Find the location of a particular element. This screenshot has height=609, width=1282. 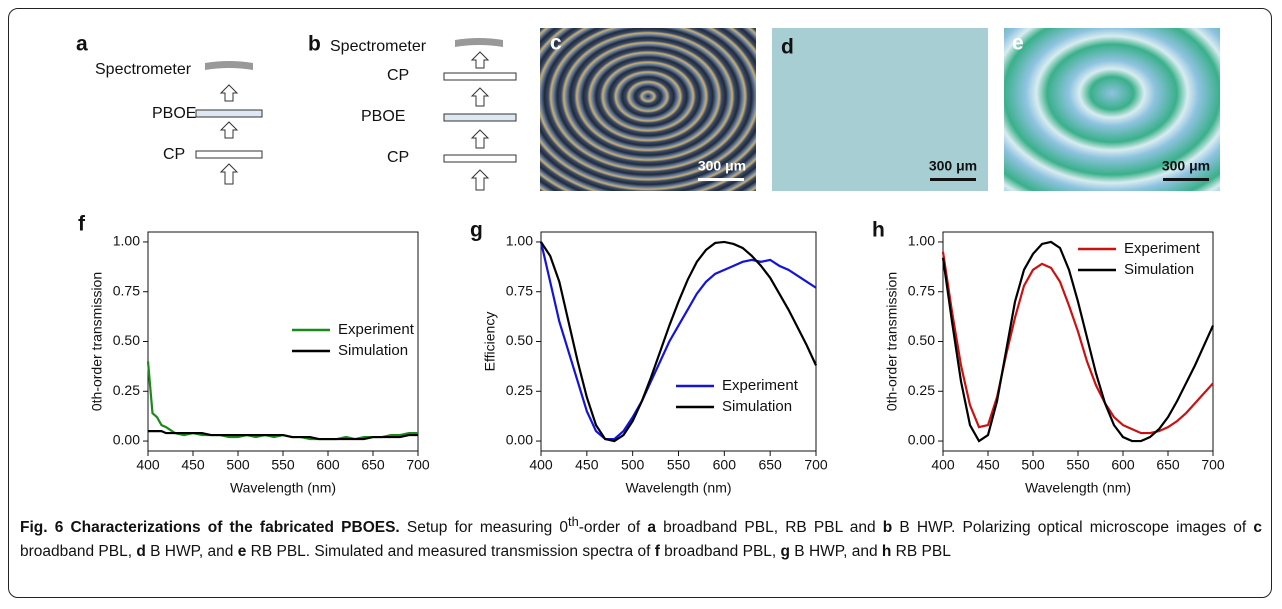

caption-panel-ref: a is located at coordinates (651, 528).